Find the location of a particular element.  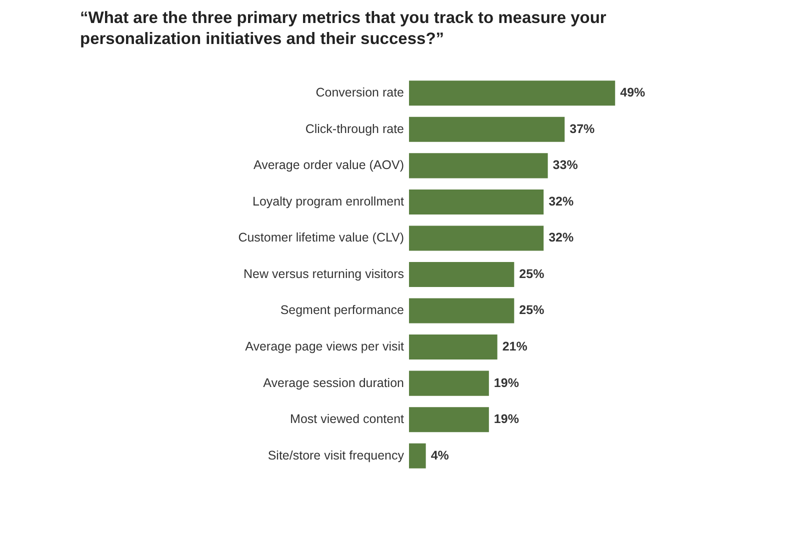

y-tick-label: Average session duration is located at coordinates (333, 383).